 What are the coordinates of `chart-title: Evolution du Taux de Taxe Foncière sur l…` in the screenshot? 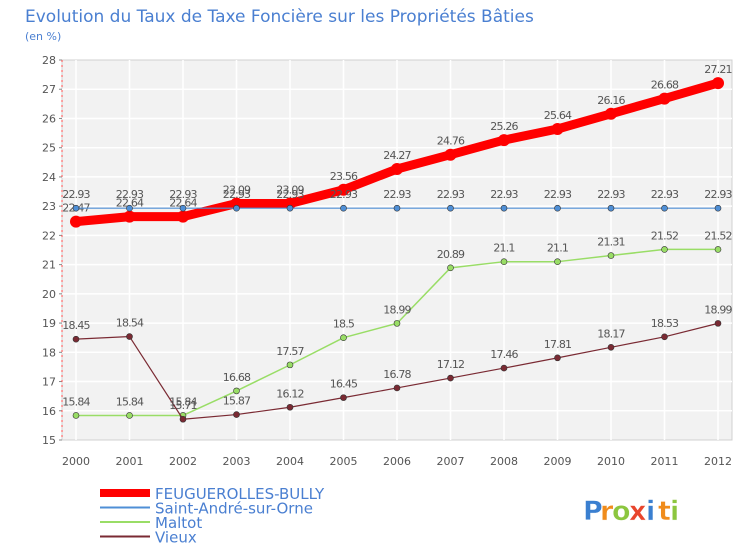 It's located at (279, 17).